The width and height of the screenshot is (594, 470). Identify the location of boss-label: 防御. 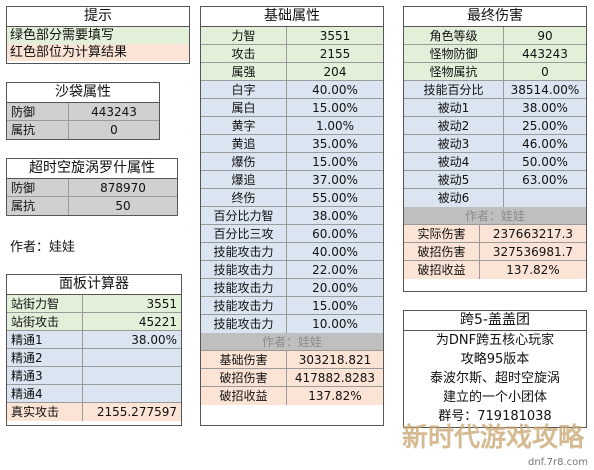
(38, 187).